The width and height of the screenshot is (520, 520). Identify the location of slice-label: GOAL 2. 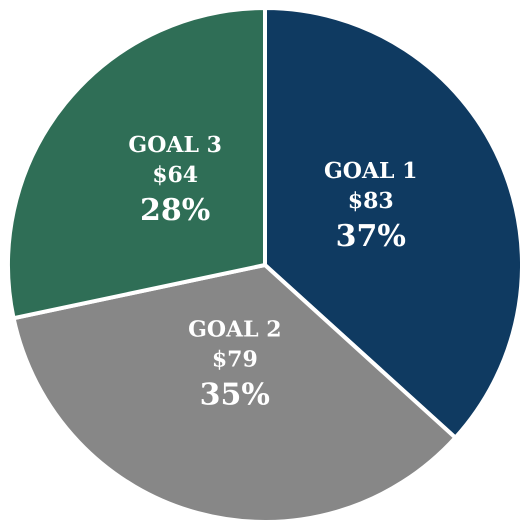
(235, 329).